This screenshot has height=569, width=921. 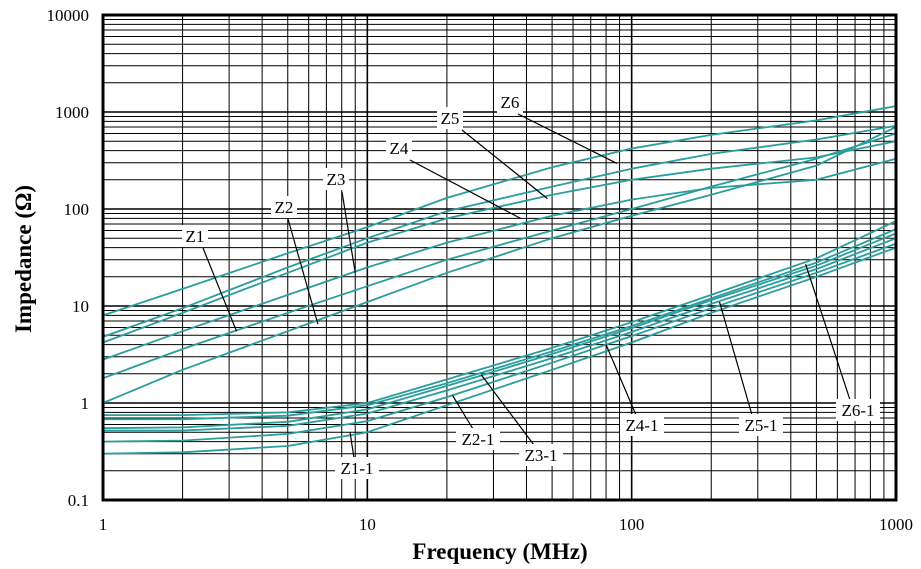 I want to click on y-axis-title: Impedance (Ω), so click(x=23, y=259).